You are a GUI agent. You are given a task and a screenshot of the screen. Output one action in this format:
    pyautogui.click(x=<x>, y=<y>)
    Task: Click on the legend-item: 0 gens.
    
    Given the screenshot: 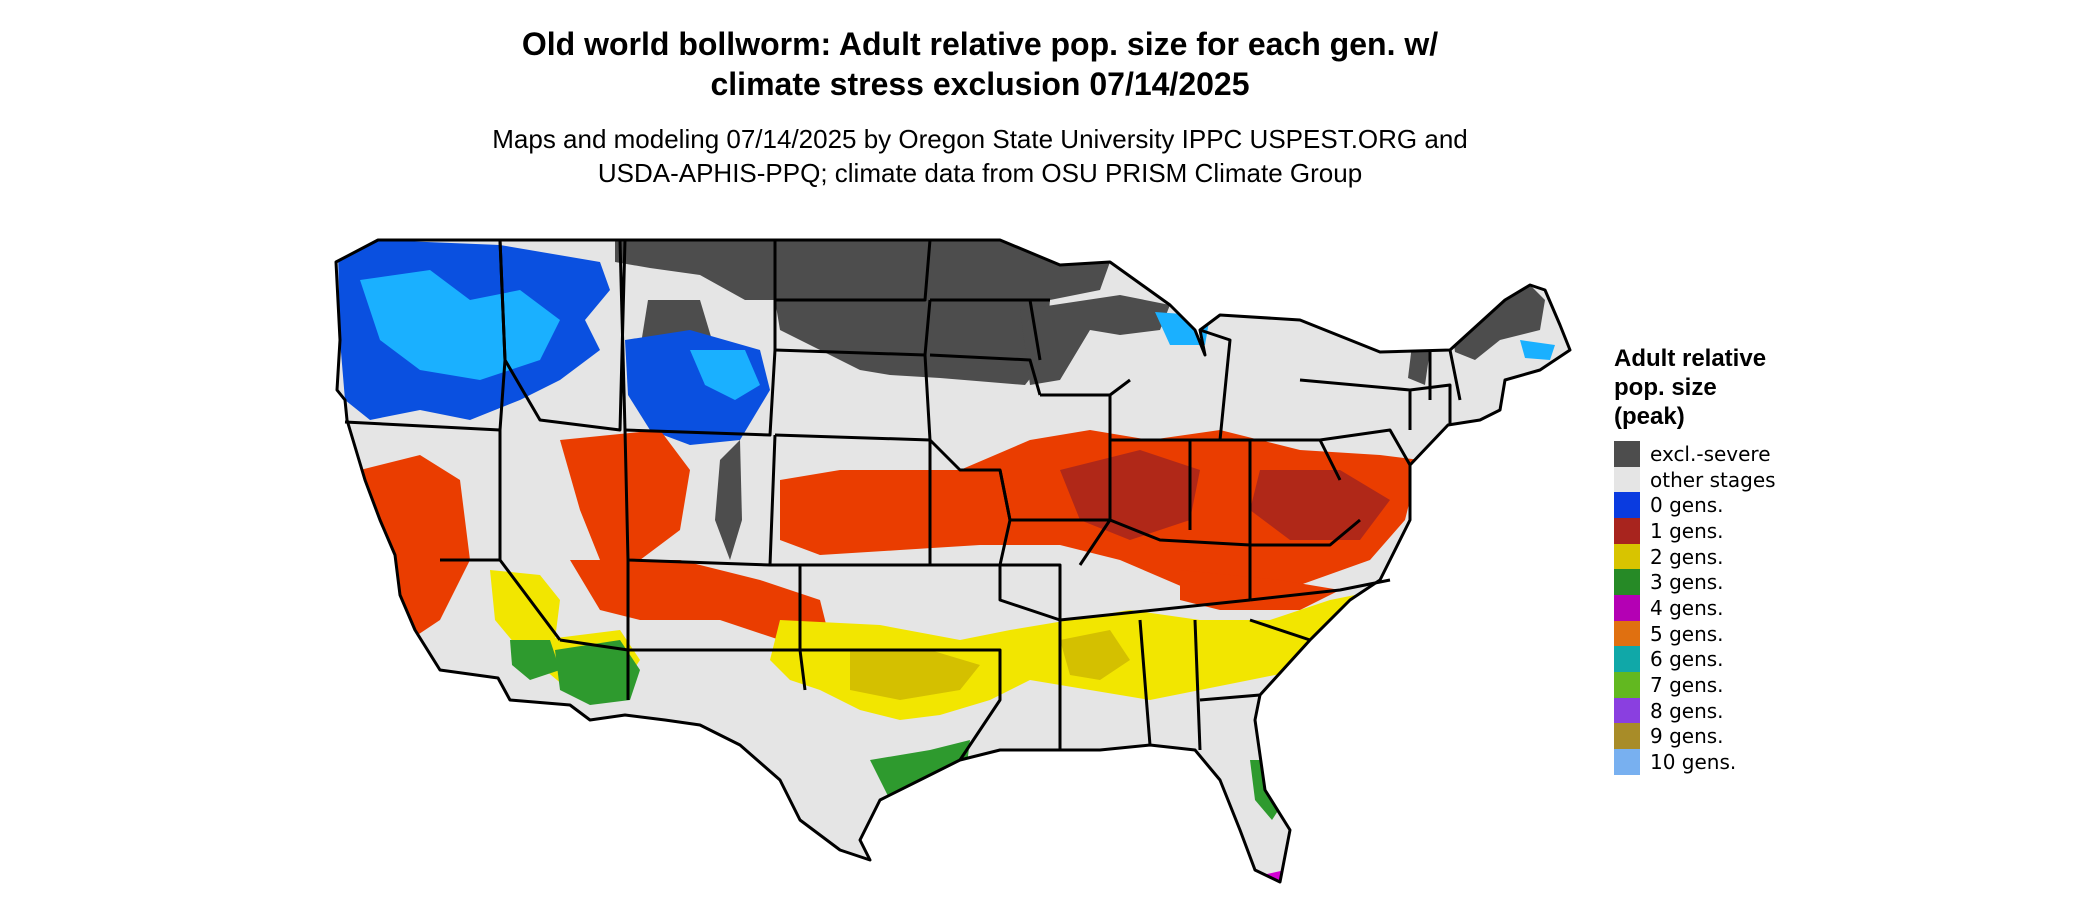 What is the action you would take?
    pyautogui.click(x=1724, y=505)
    